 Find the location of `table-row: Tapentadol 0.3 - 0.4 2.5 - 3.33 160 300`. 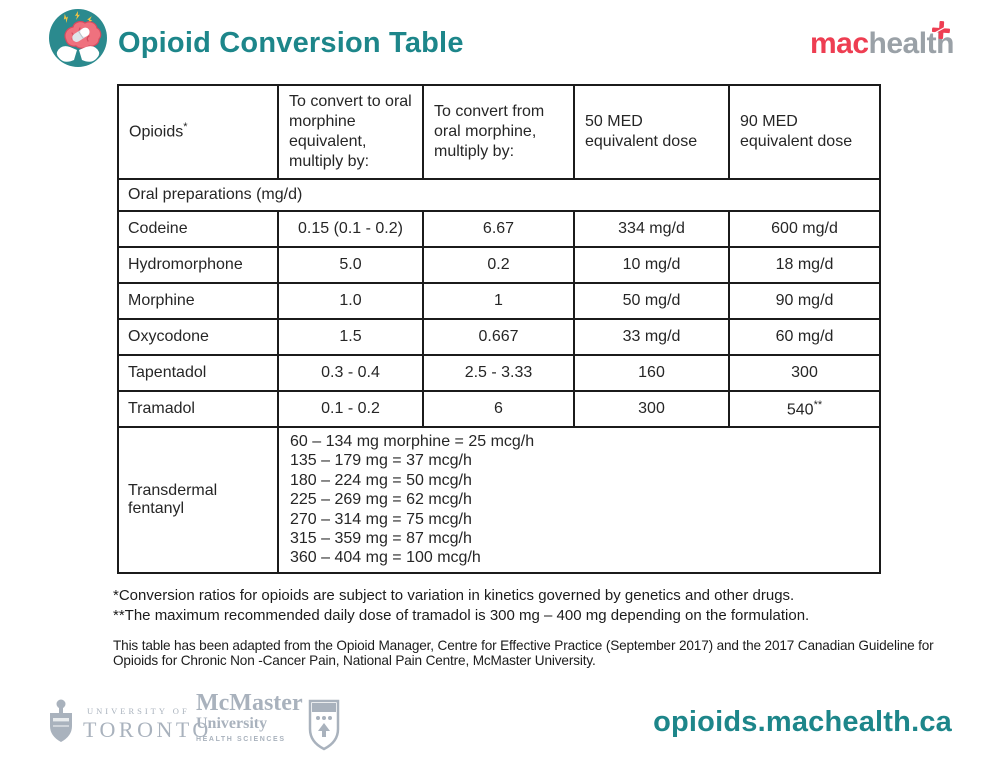

table-row: Tapentadol 0.3 - 0.4 2.5 - 3.33 160 300 is located at coordinates (499, 373).